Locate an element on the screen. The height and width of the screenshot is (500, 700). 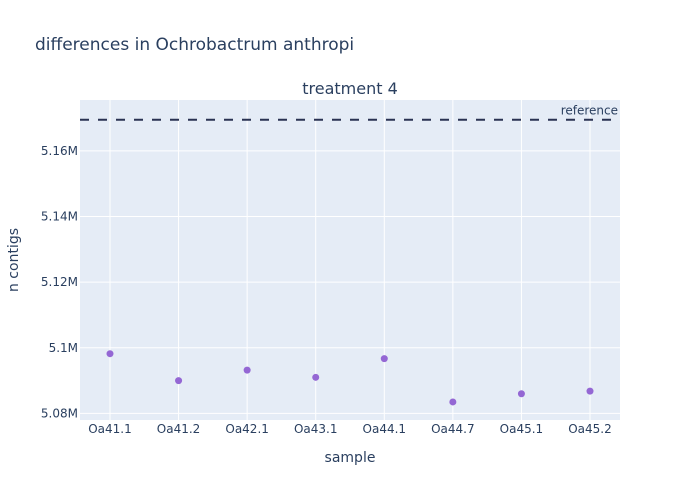
x-tick-label: Oa44.7 is located at coordinates (453, 429).